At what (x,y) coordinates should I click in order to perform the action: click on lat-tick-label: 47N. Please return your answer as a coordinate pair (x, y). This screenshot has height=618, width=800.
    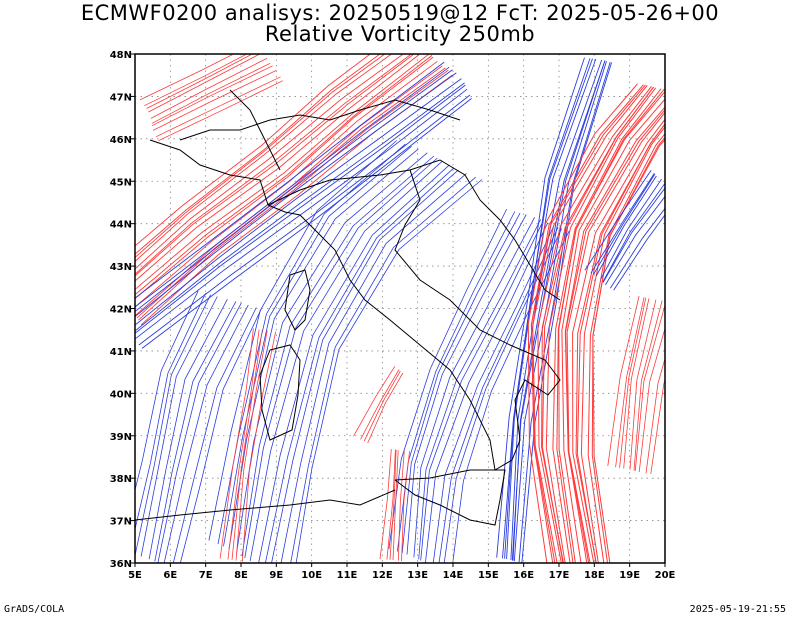
    Looking at the image, I should click on (121, 97).